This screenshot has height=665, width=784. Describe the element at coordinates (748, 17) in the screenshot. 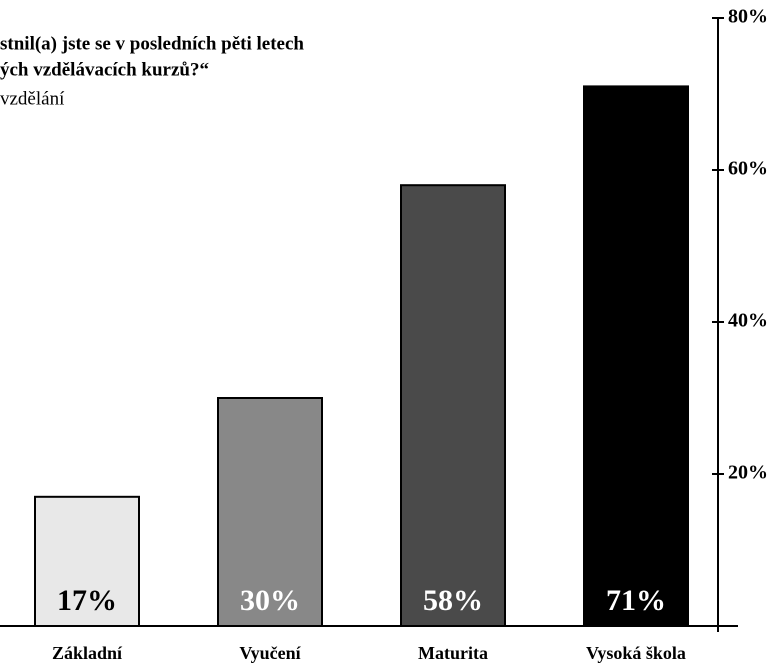

I see `y-tick-label: 80%` at that location.